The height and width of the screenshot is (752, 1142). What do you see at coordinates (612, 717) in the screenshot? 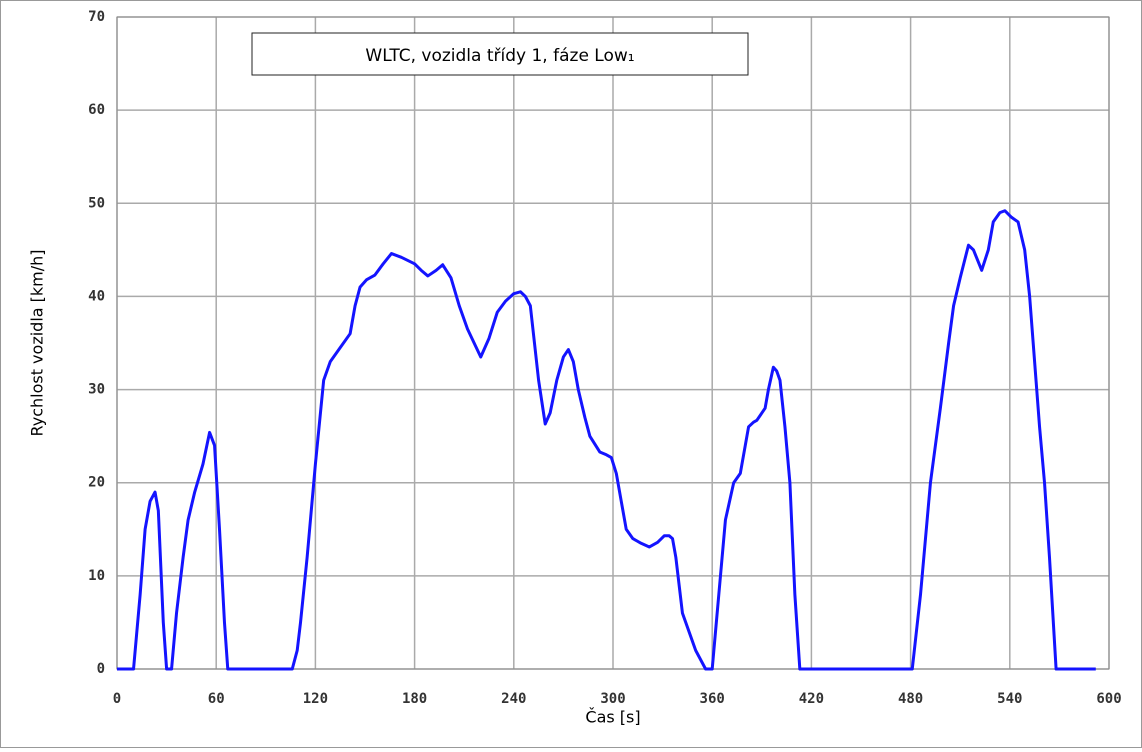
I see `x-axis-label: Čas [s]` at bounding box center [612, 717].